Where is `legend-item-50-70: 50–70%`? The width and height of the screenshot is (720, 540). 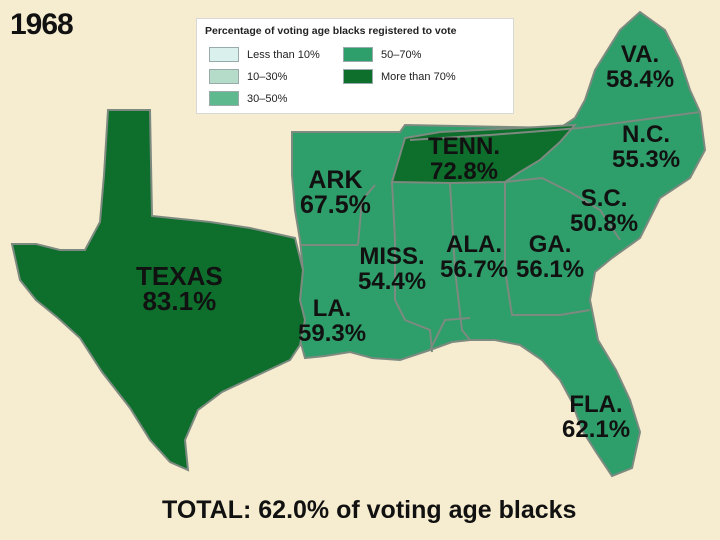 legend-item-50-70: 50–70% is located at coordinates (382, 54).